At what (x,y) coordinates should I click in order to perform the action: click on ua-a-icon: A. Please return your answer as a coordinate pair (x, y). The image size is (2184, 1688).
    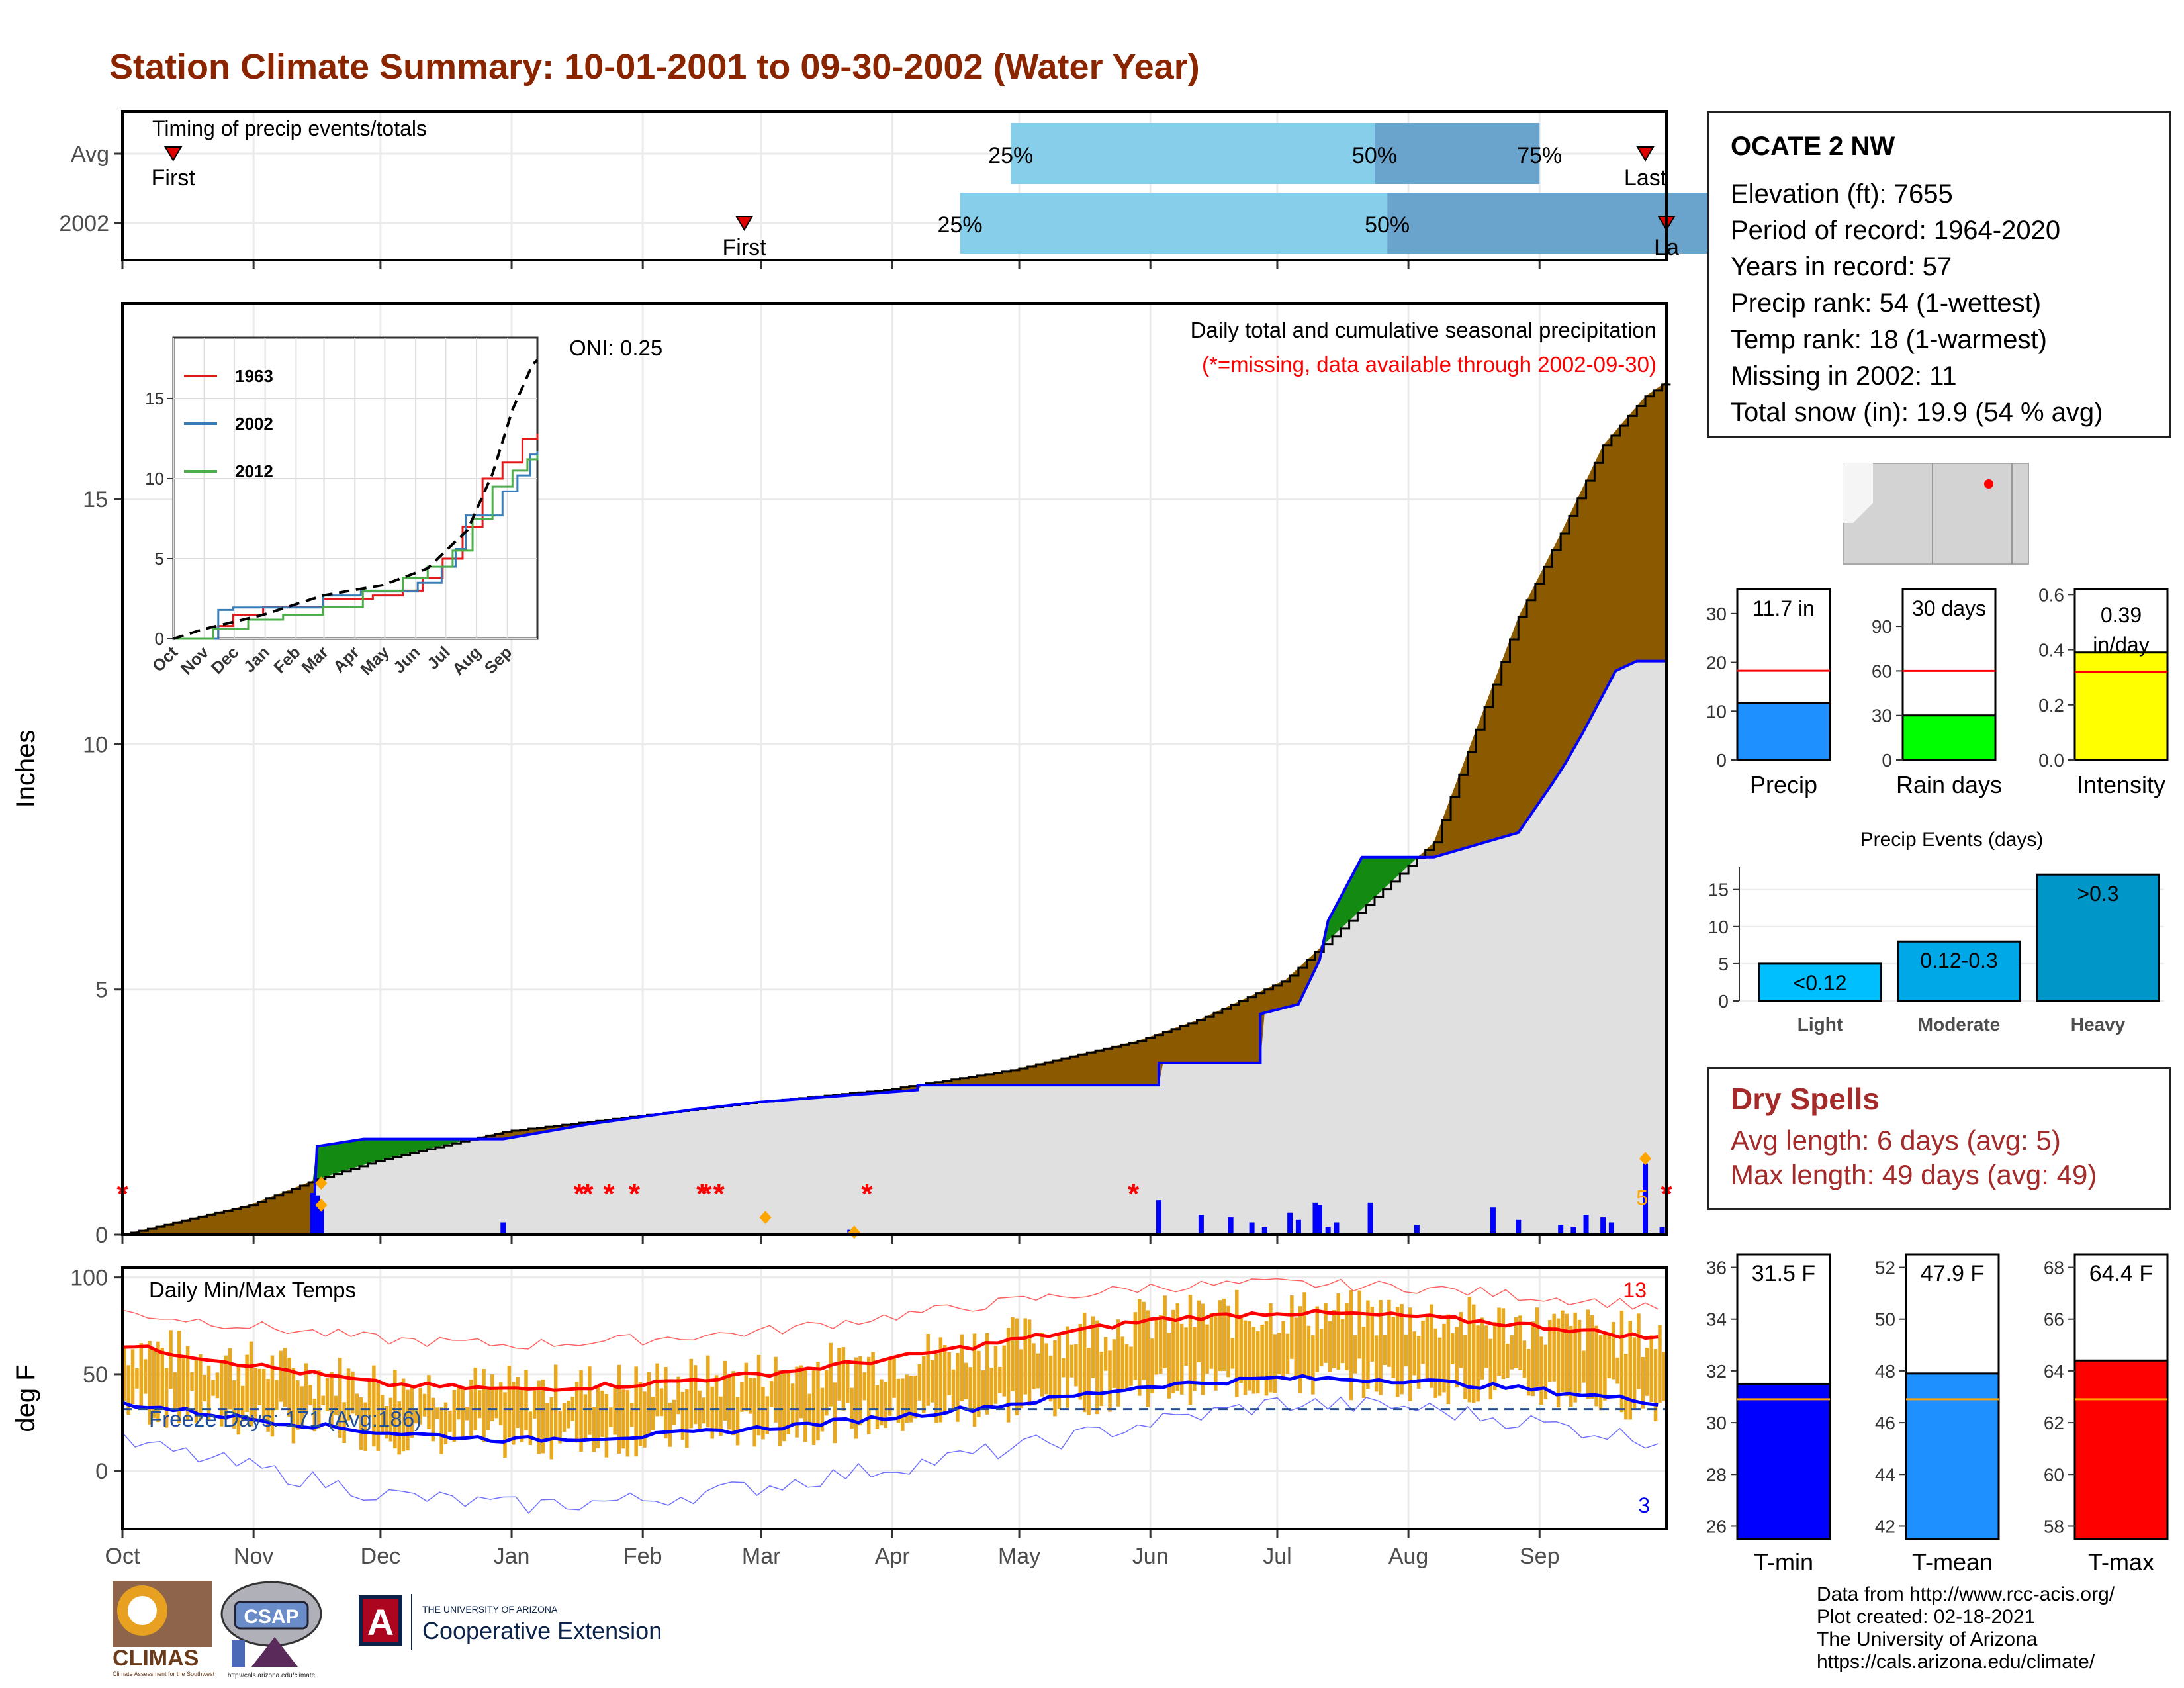
    Looking at the image, I should click on (380, 1622).